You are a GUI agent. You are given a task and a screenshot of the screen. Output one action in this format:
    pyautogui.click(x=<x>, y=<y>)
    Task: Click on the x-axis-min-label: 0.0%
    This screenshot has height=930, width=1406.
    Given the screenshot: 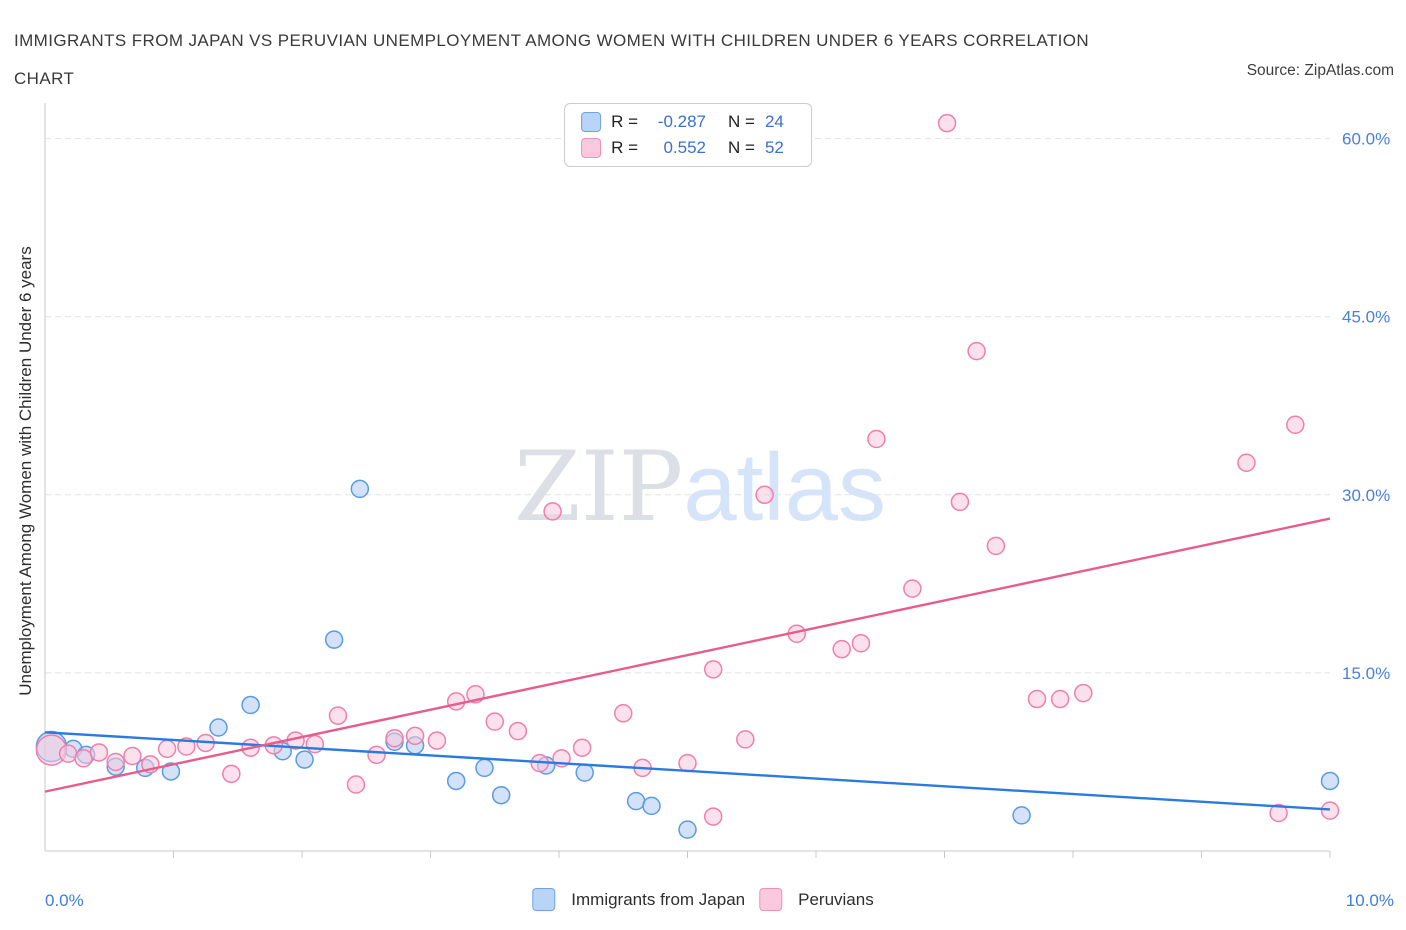 What is the action you would take?
    pyautogui.click(x=64, y=900)
    